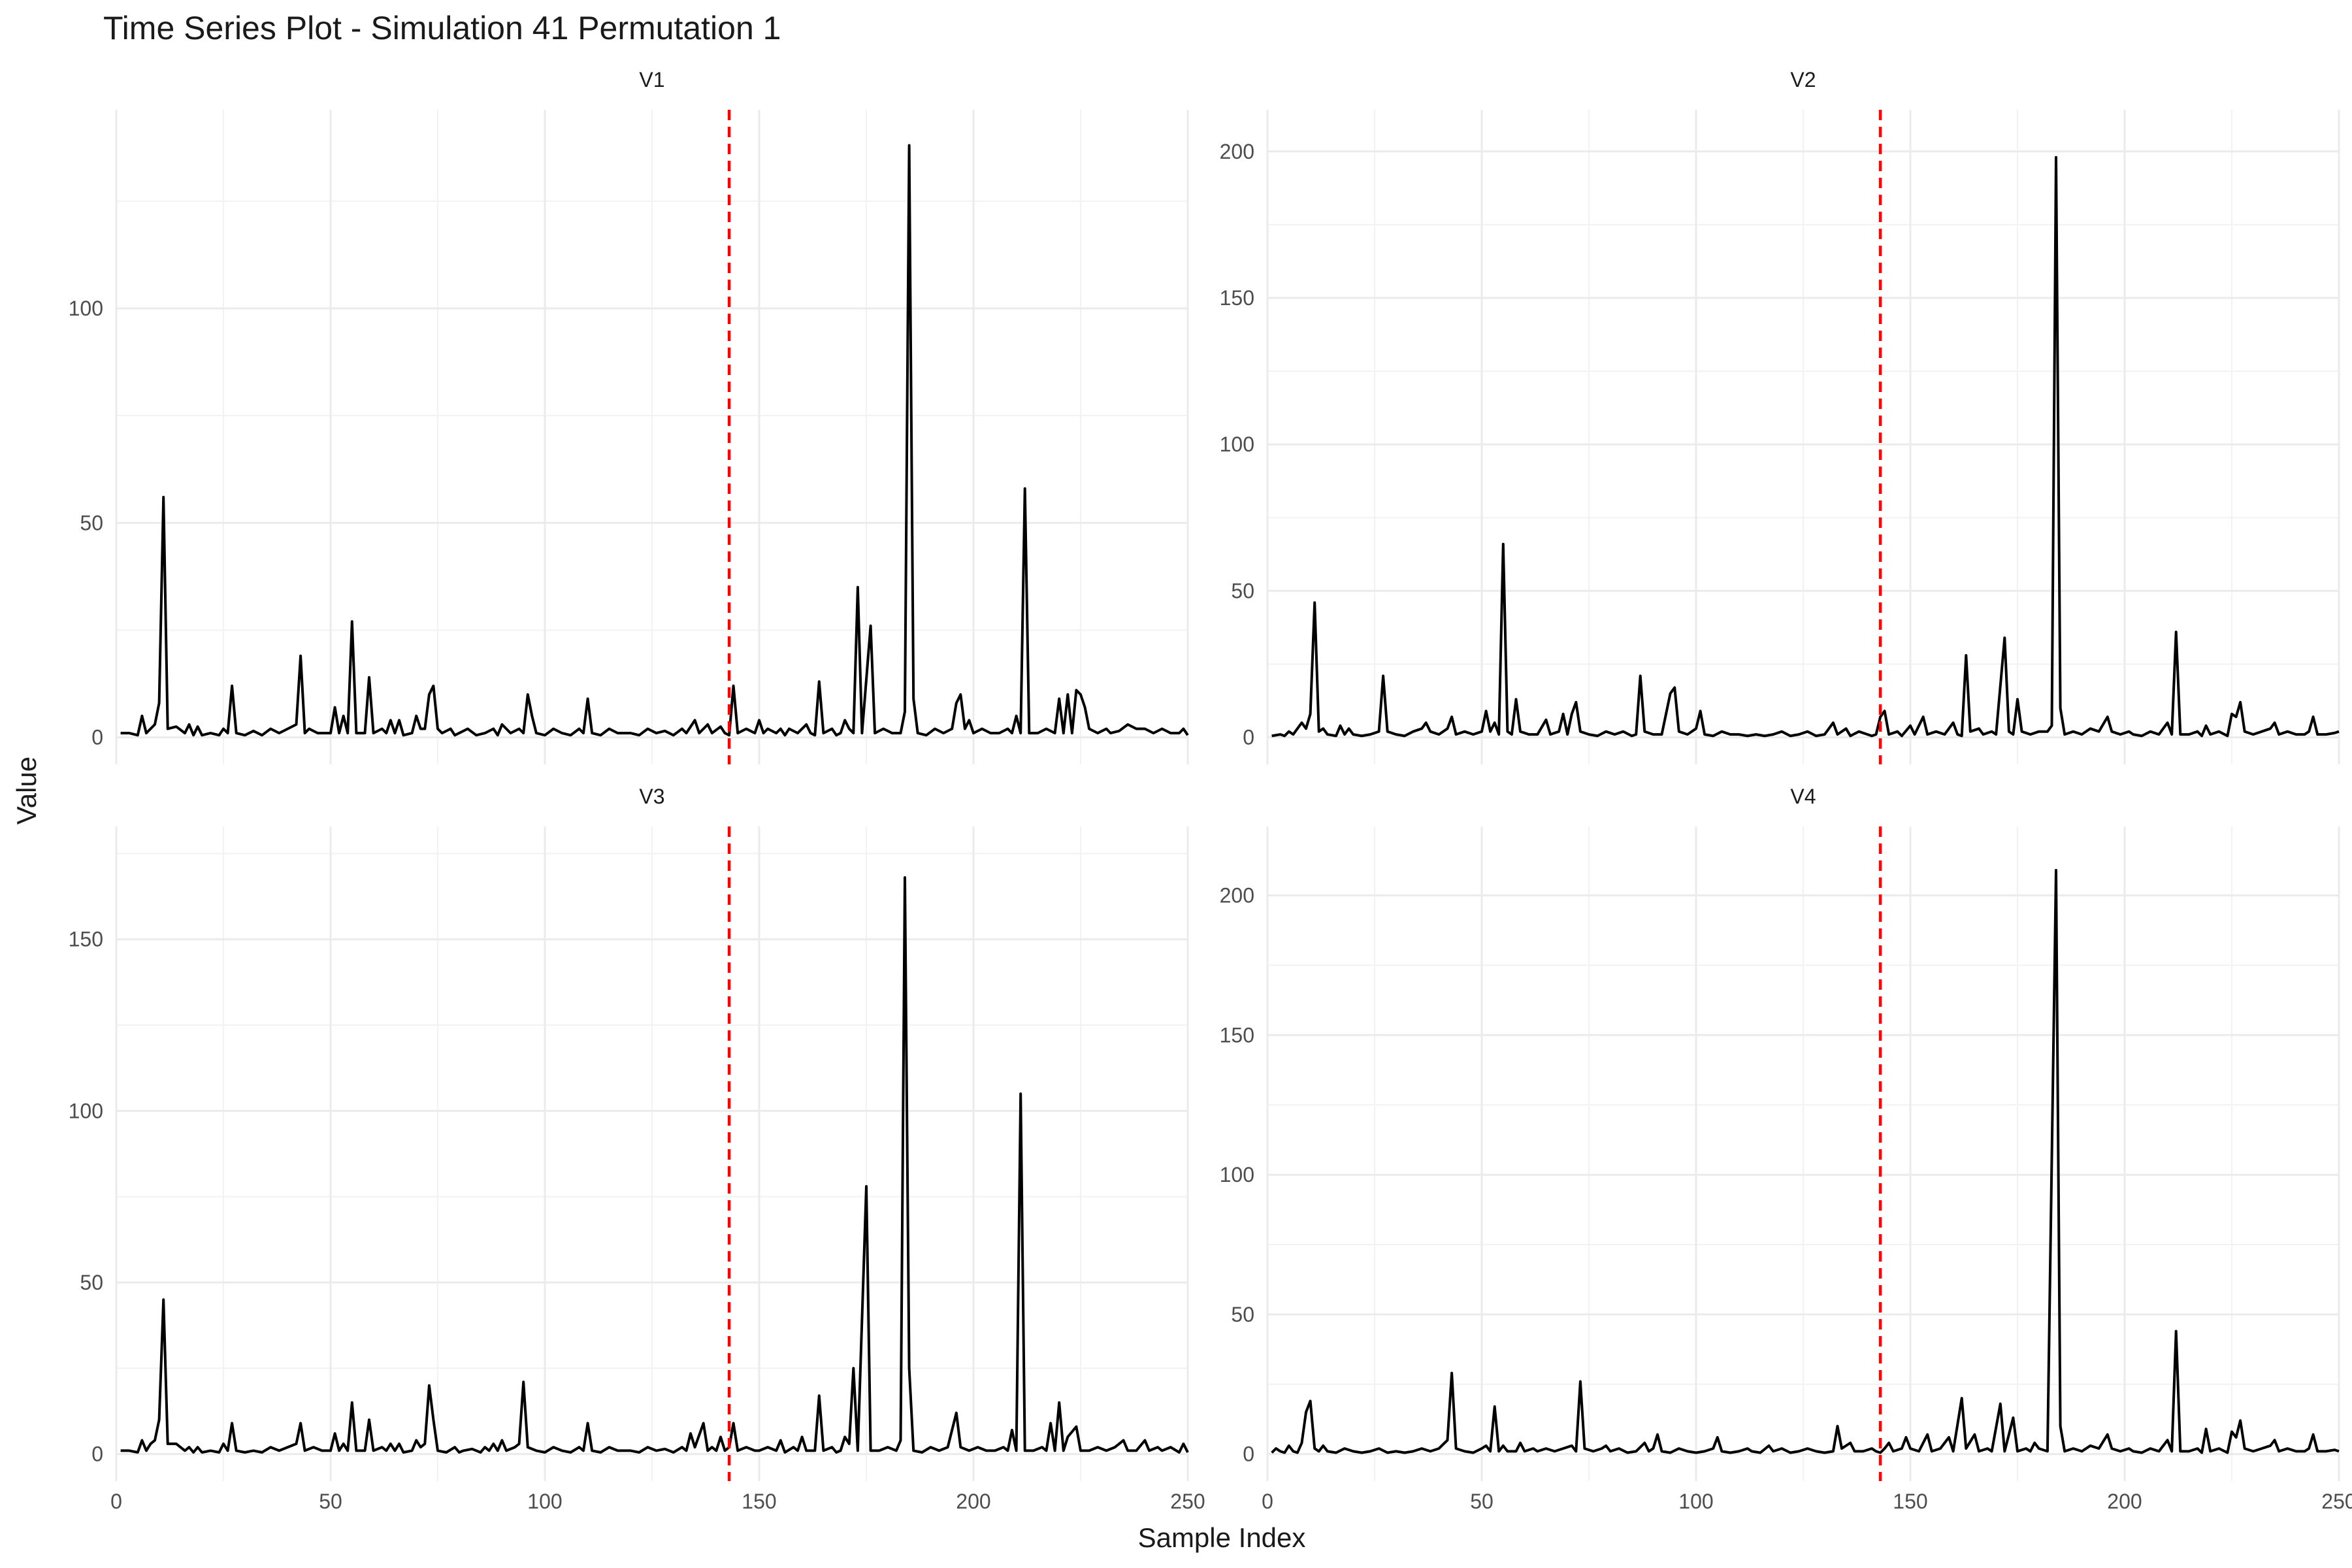  Describe the element at coordinates (26, 791) in the screenshot. I see `y-axis-title: Value` at that location.